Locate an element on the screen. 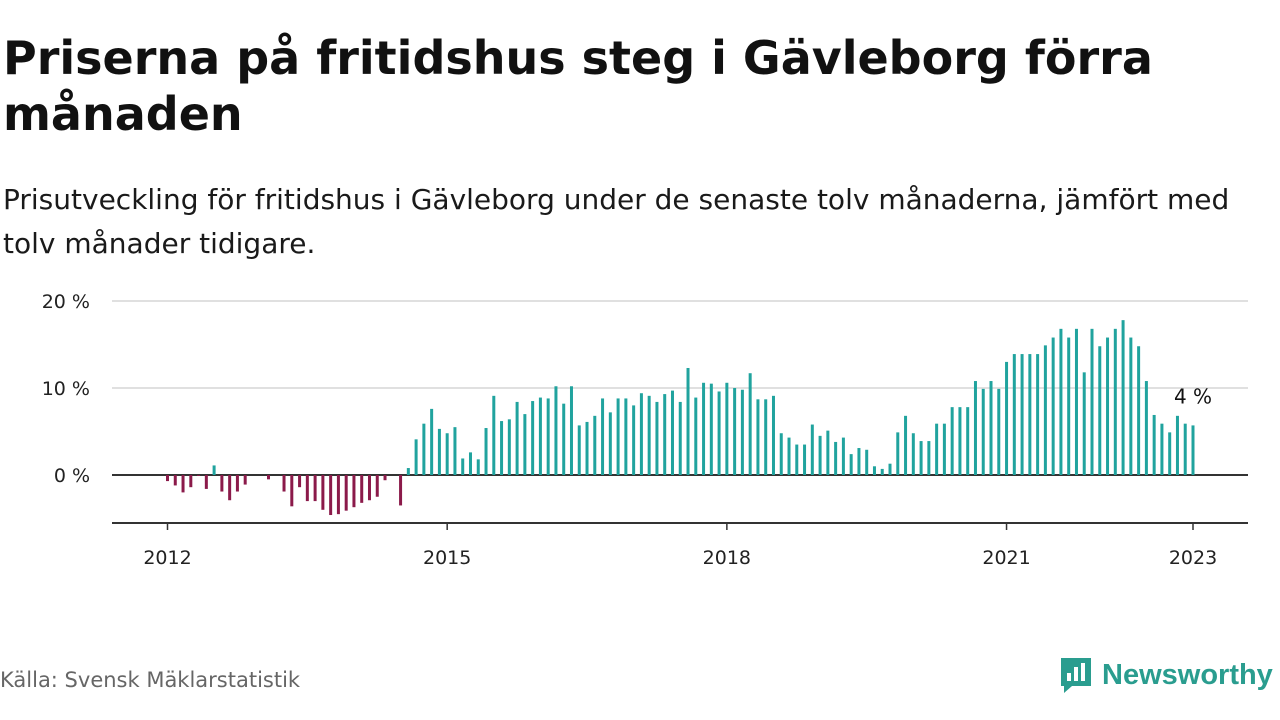 Image resolution: width=1280 pixels, height=720 pixels. newsworthy-logo-icon is located at coordinates (1076, 675).